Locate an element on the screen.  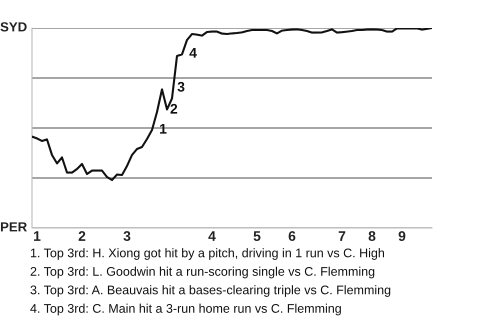
text: SYD is located at coordinates (13, 27).